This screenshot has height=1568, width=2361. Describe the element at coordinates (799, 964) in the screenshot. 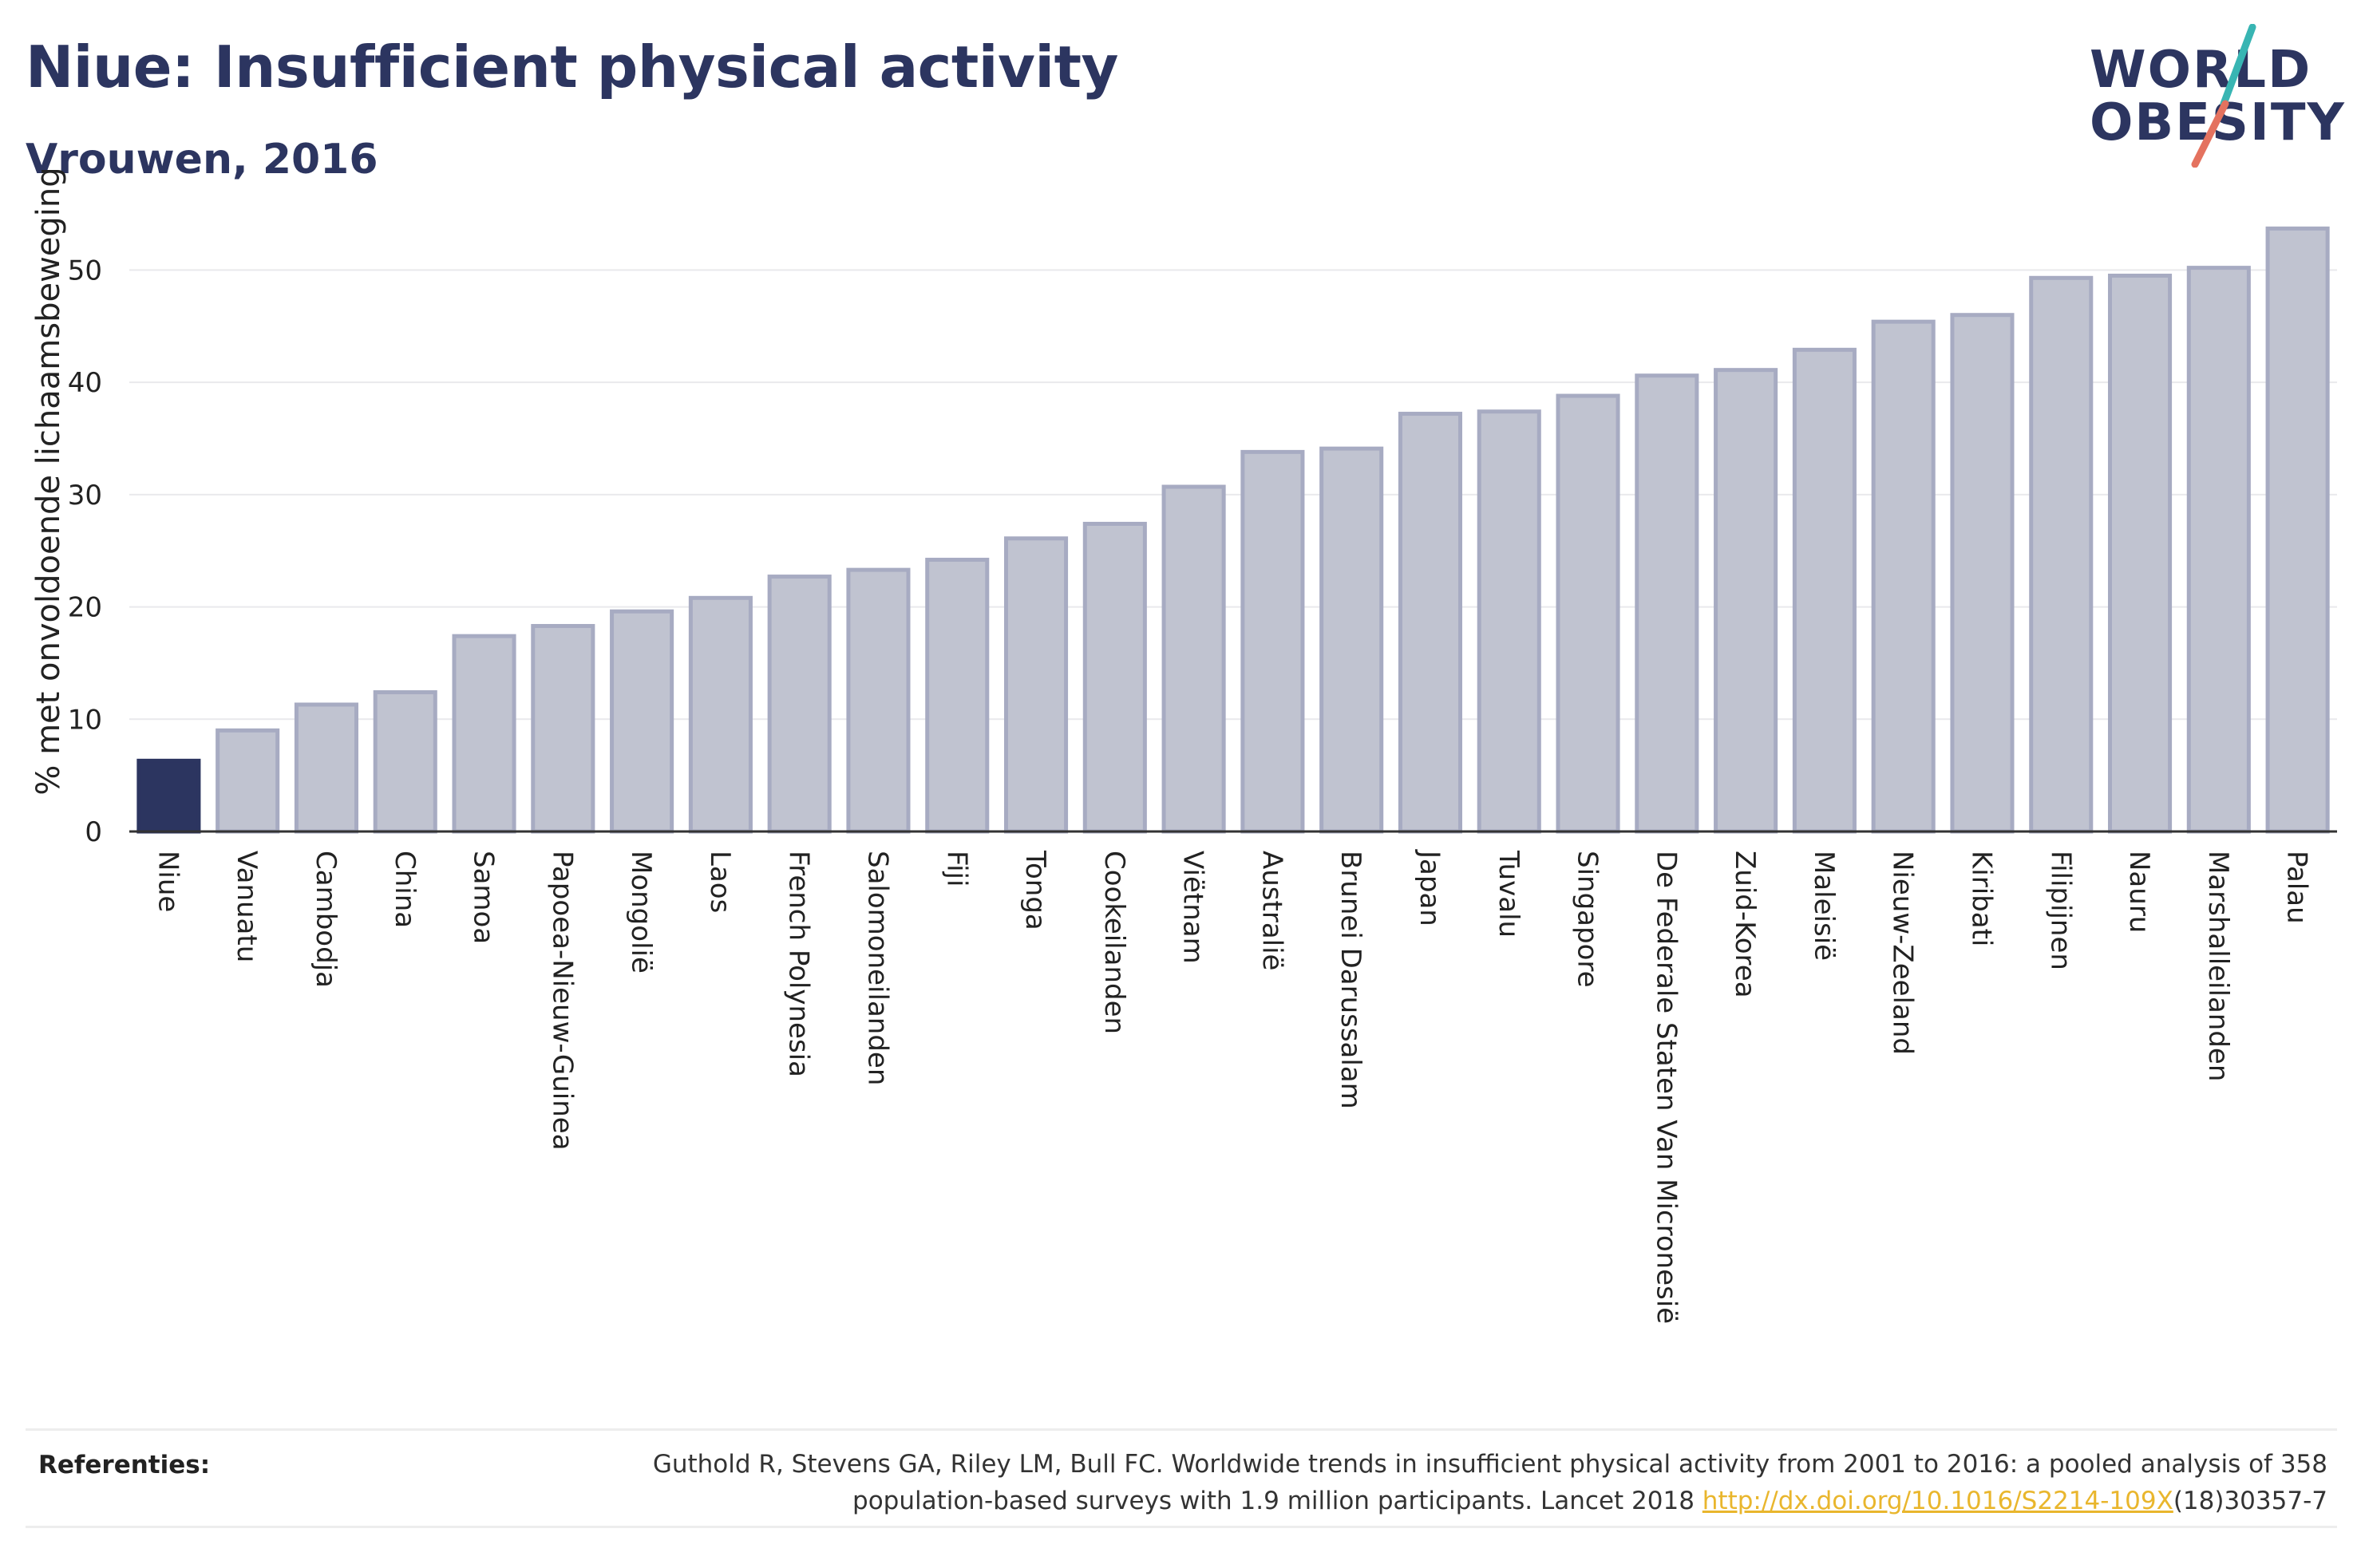

I see `x-tick-label: French Polynesia` at that location.